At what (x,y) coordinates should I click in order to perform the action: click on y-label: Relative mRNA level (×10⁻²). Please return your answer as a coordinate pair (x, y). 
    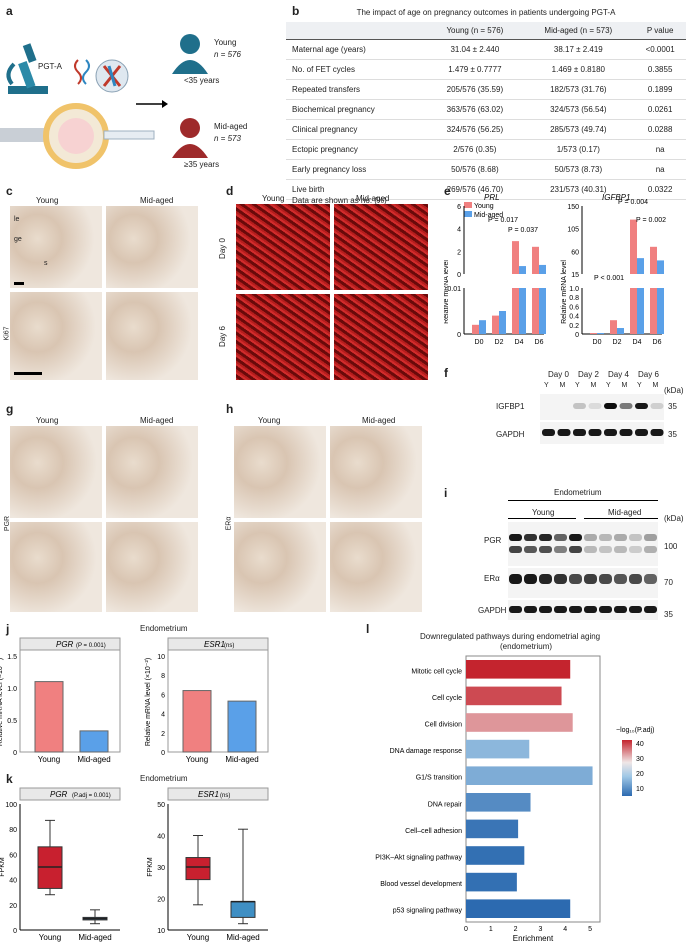
    Looking at the image, I should click on (148, 702).